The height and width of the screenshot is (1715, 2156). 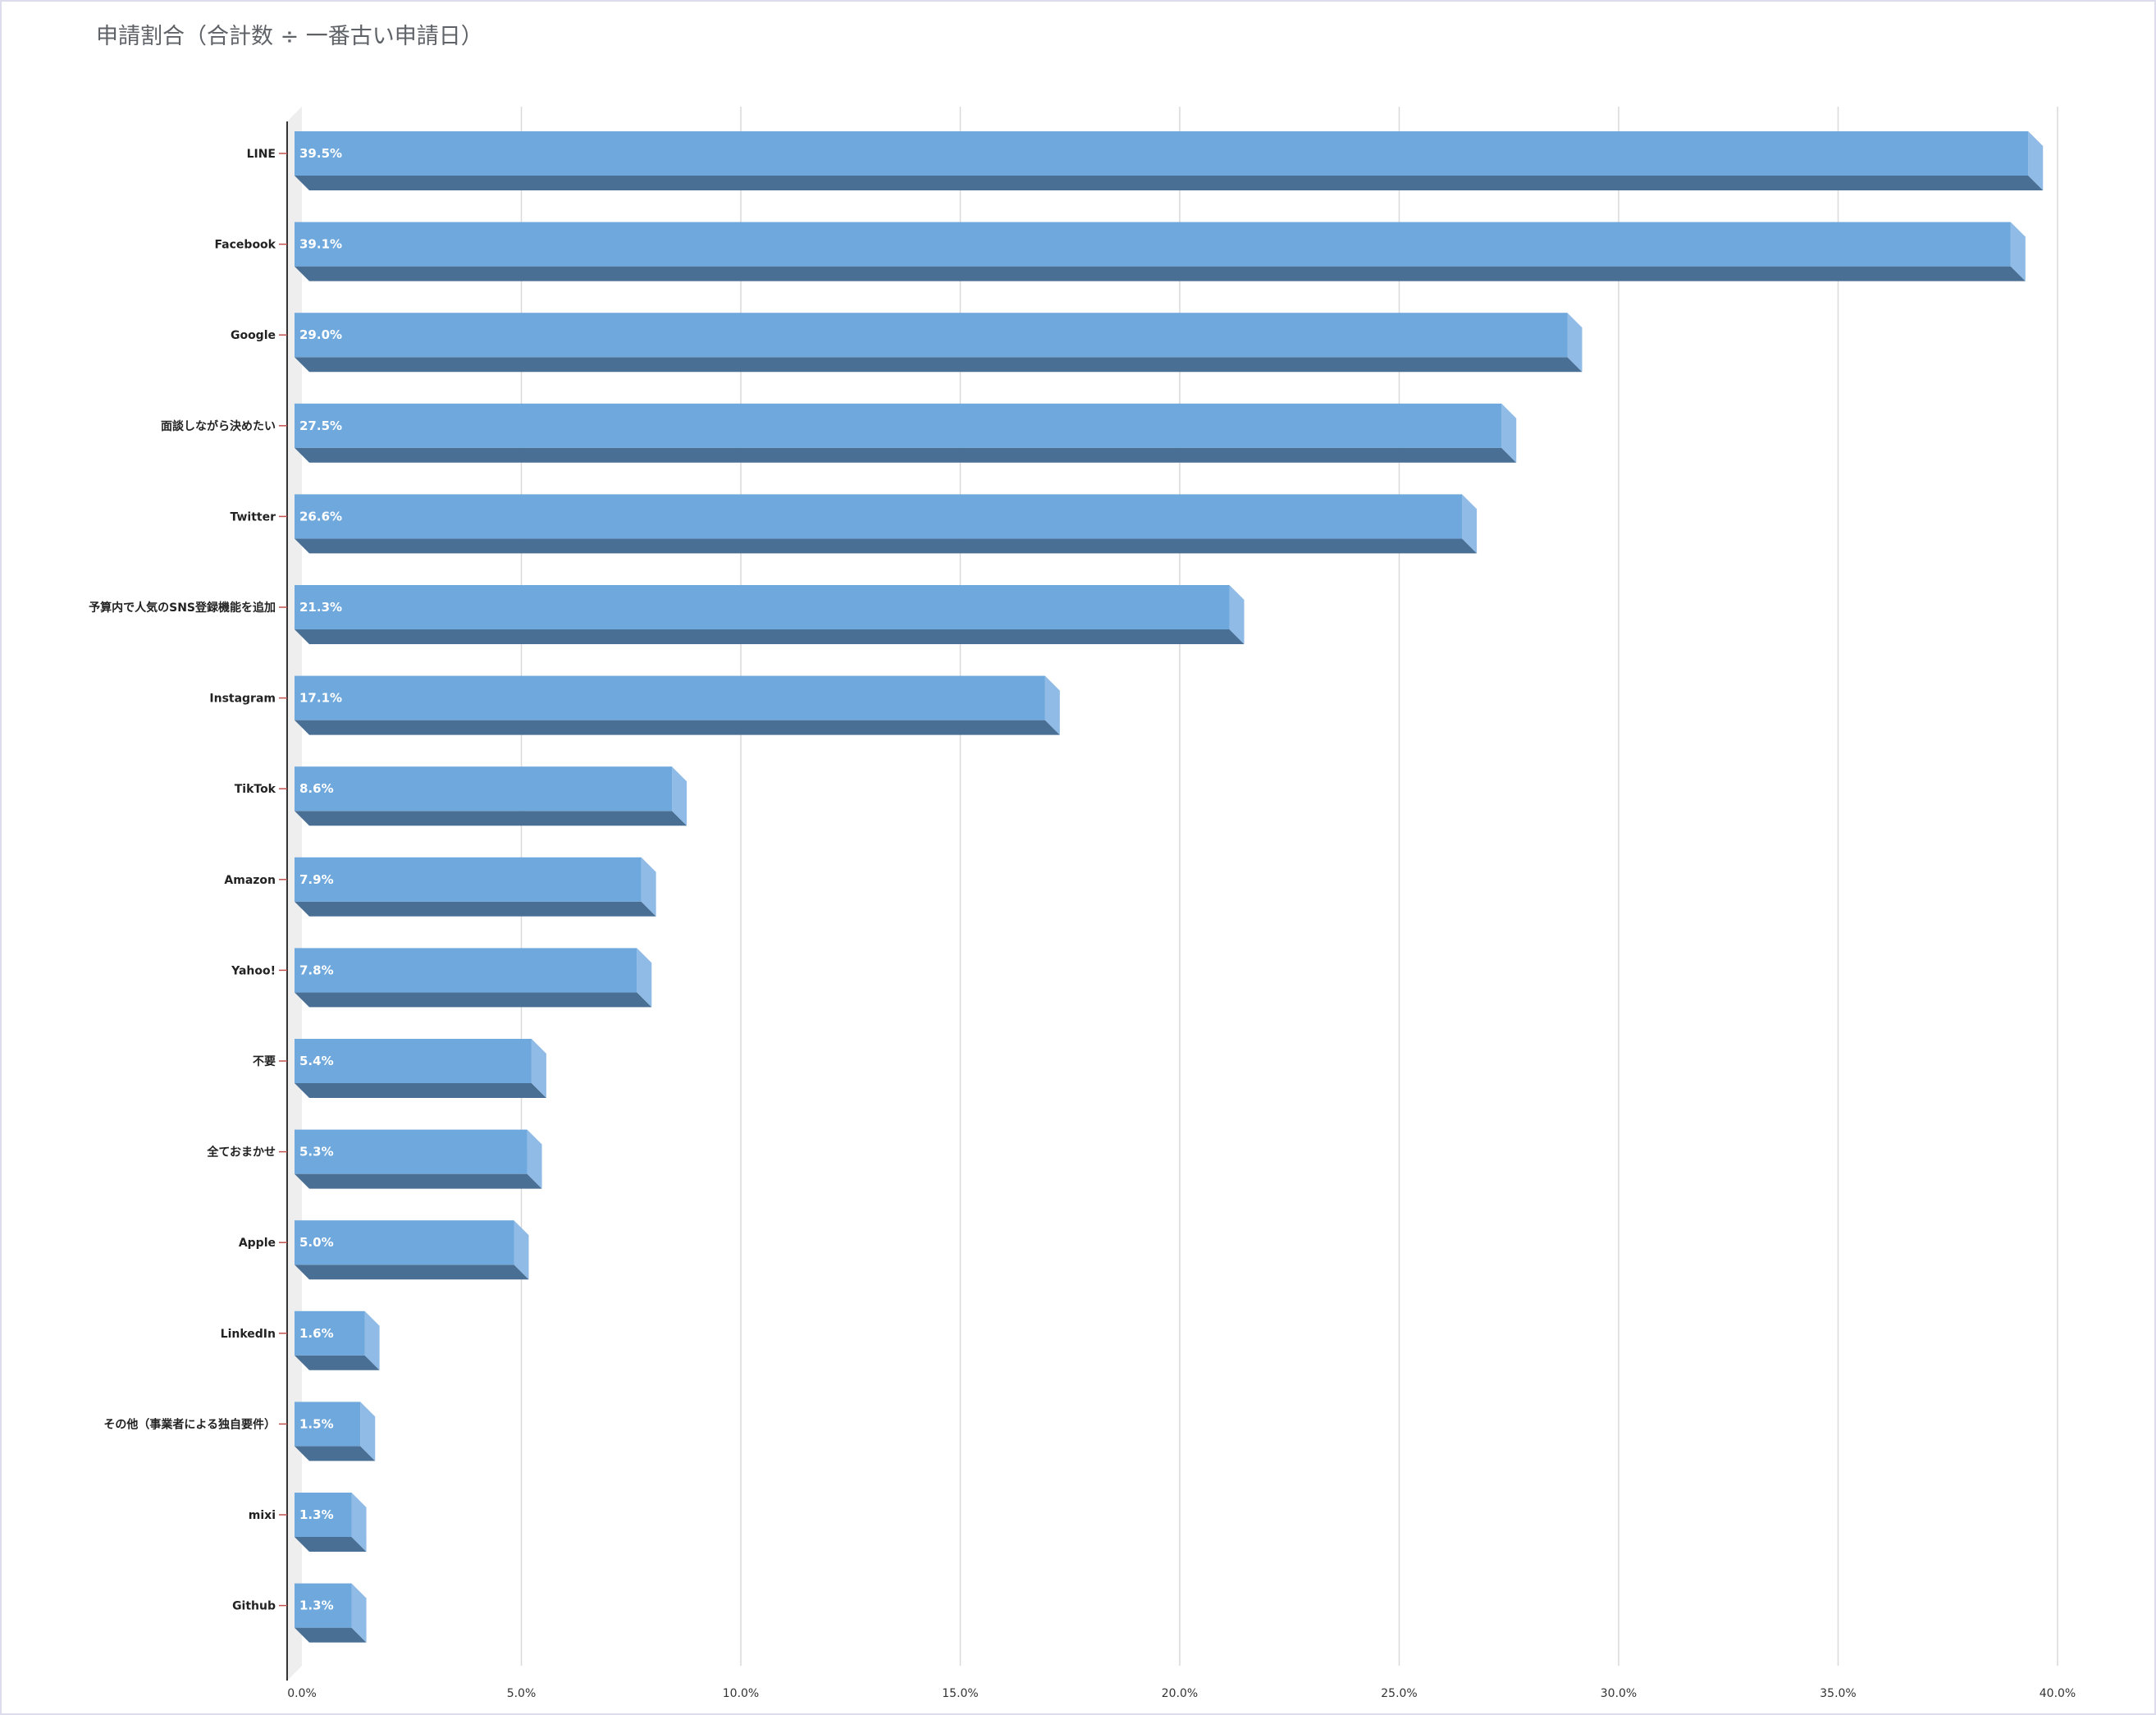 I want to click on bar-value-label: 21.3%, so click(x=320, y=608).